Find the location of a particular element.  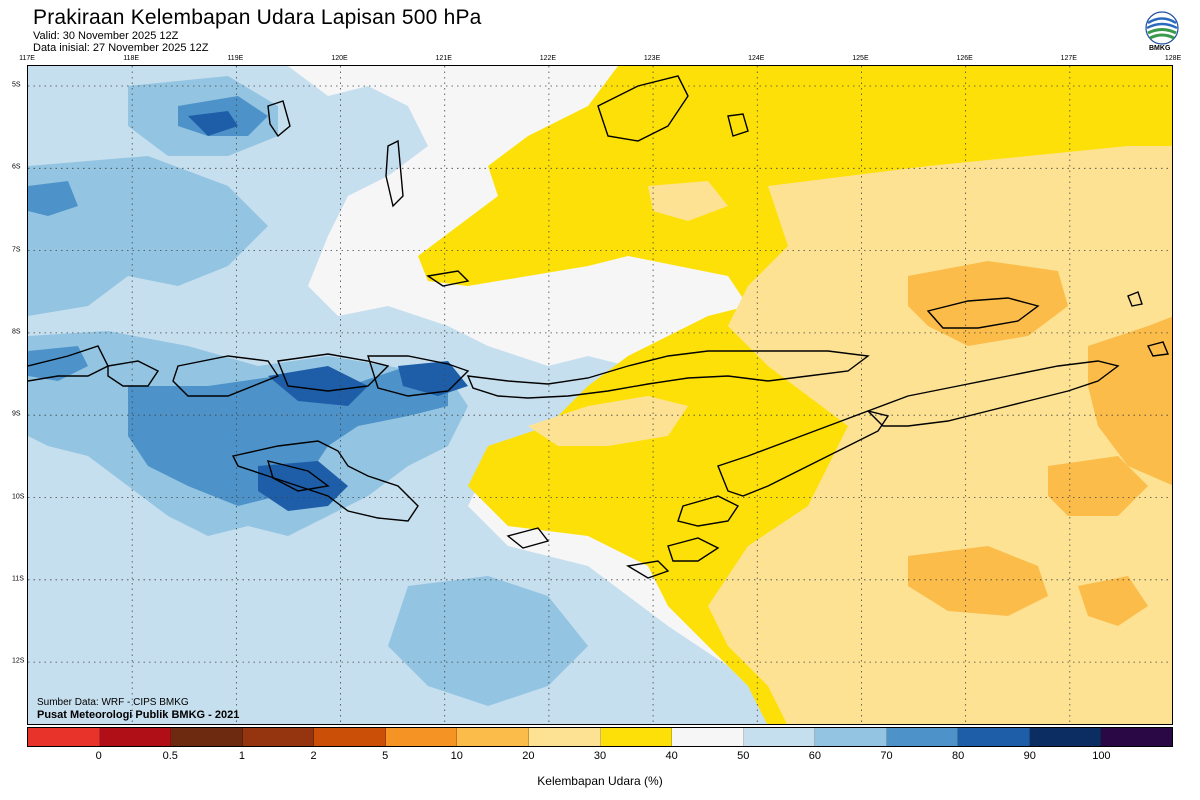

longitude-label: 121E is located at coordinates (443, 58).